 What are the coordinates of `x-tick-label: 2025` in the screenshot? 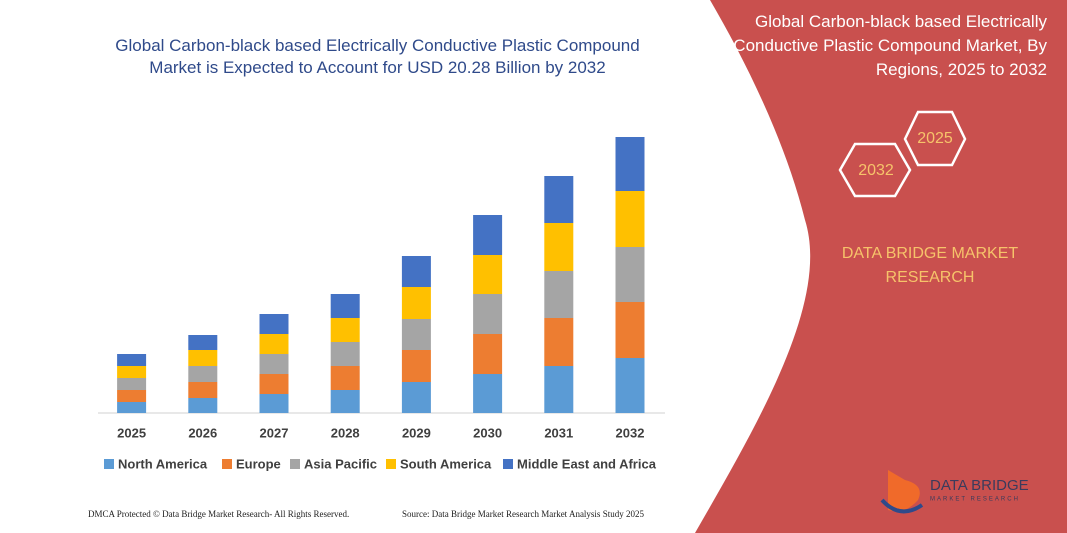 It's located at (131, 432).